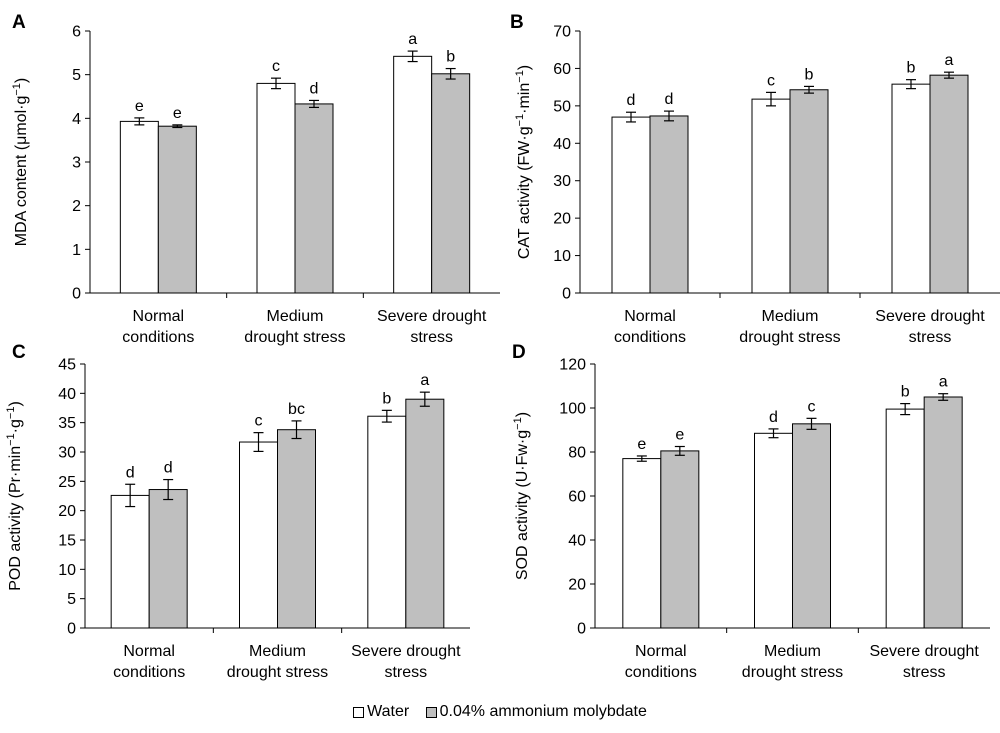 Image resolution: width=1000 pixels, height=733 pixels. Describe the element at coordinates (562, 219) in the screenshot. I see `y-tick-label: 20` at that location.